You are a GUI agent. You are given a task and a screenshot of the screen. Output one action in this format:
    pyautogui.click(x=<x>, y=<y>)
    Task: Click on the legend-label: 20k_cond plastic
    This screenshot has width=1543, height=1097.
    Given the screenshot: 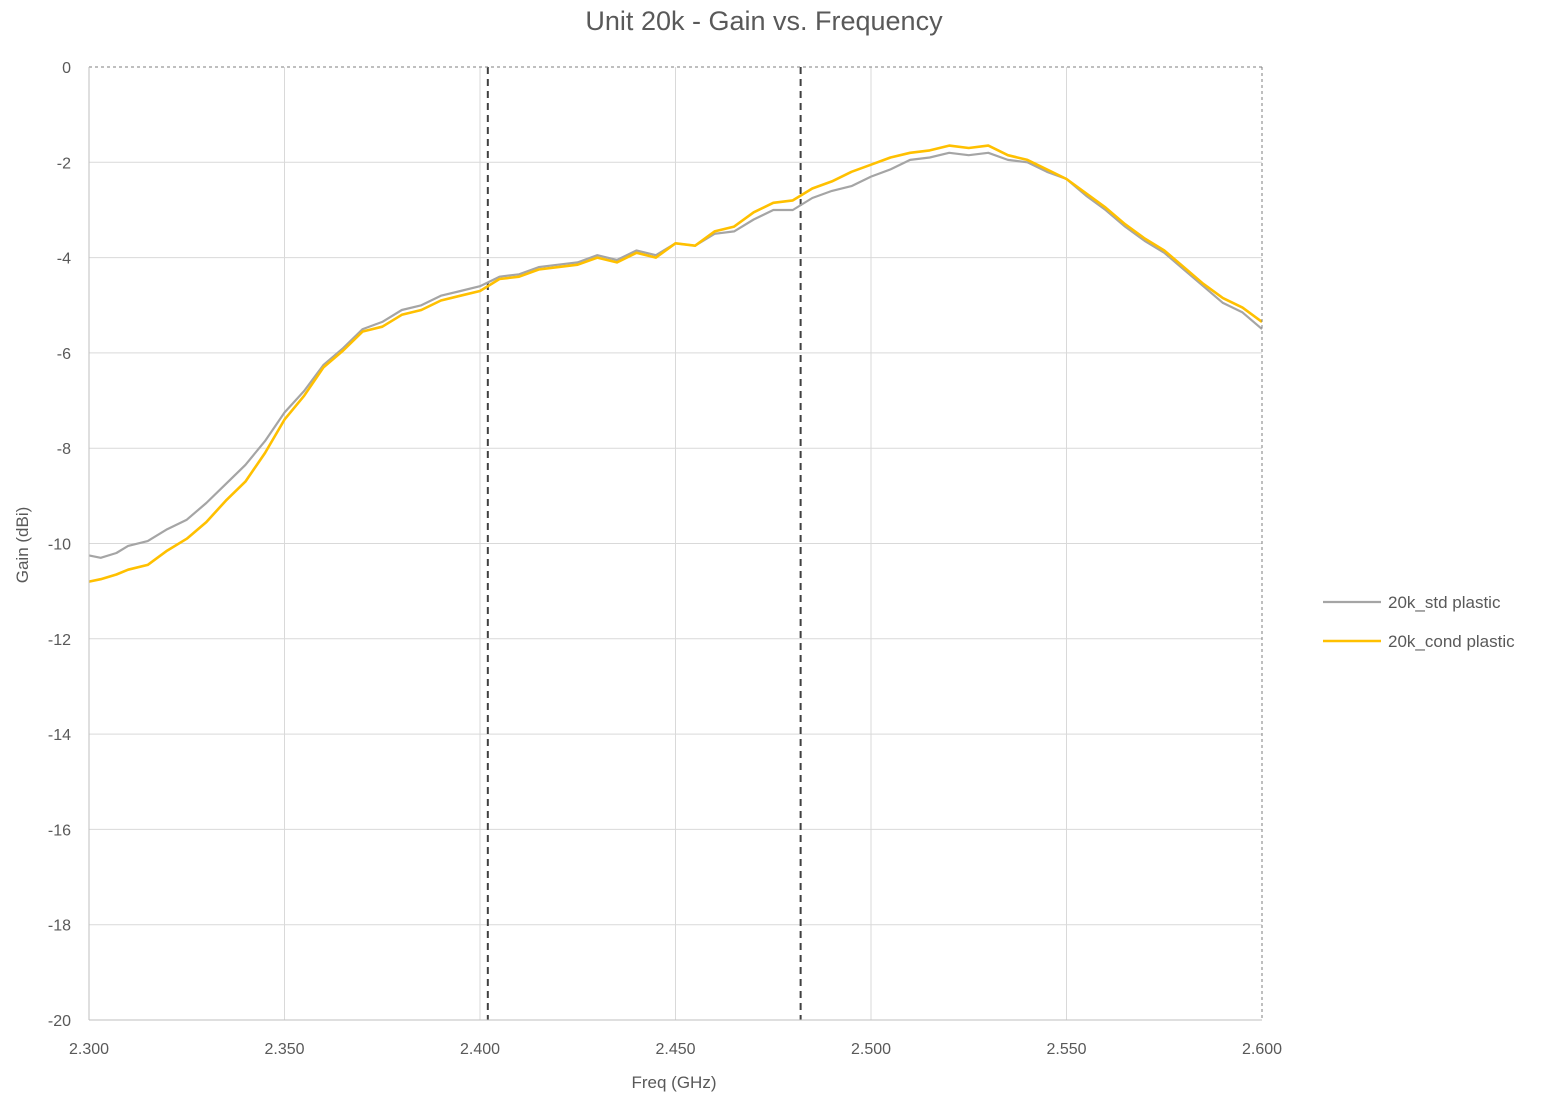 What is the action you would take?
    pyautogui.click(x=1451, y=641)
    